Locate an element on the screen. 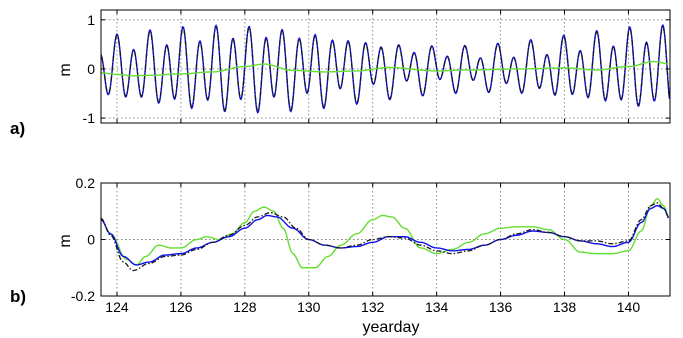  panel-a-ylabel: m is located at coordinates (65, 69).